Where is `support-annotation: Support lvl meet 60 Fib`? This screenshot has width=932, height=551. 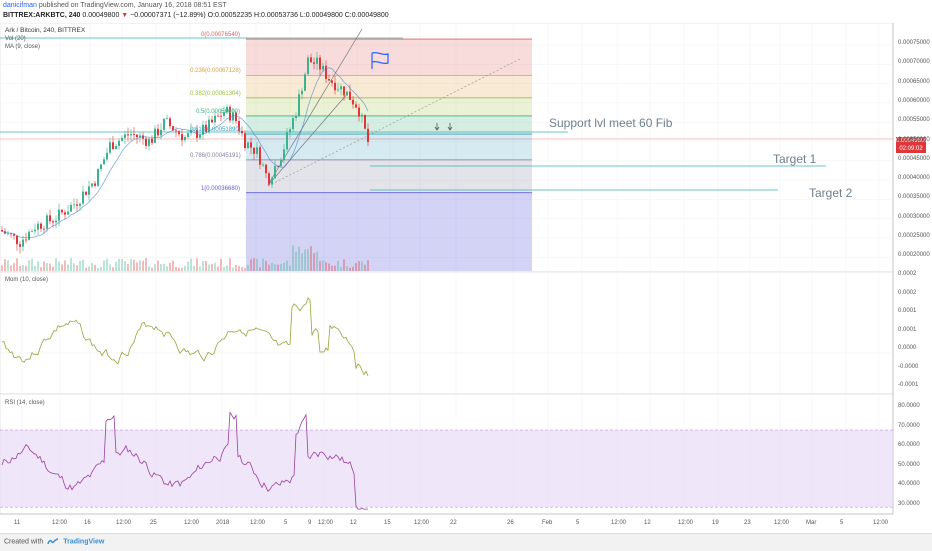
support-annotation: Support lvl meet 60 Fib is located at coordinates (611, 123).